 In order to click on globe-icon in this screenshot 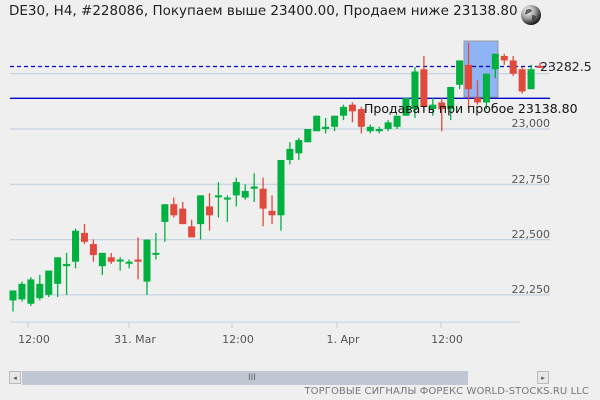, I will do `click(531, 15)`.